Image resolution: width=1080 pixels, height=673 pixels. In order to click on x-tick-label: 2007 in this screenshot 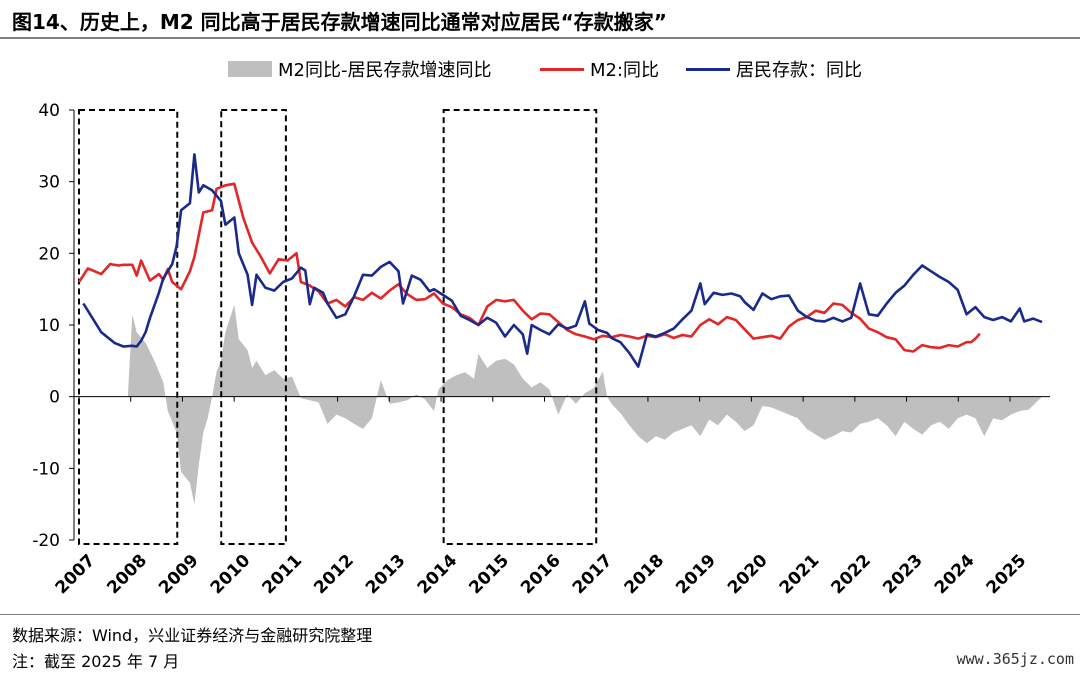, I will do `click(76, 575)`.